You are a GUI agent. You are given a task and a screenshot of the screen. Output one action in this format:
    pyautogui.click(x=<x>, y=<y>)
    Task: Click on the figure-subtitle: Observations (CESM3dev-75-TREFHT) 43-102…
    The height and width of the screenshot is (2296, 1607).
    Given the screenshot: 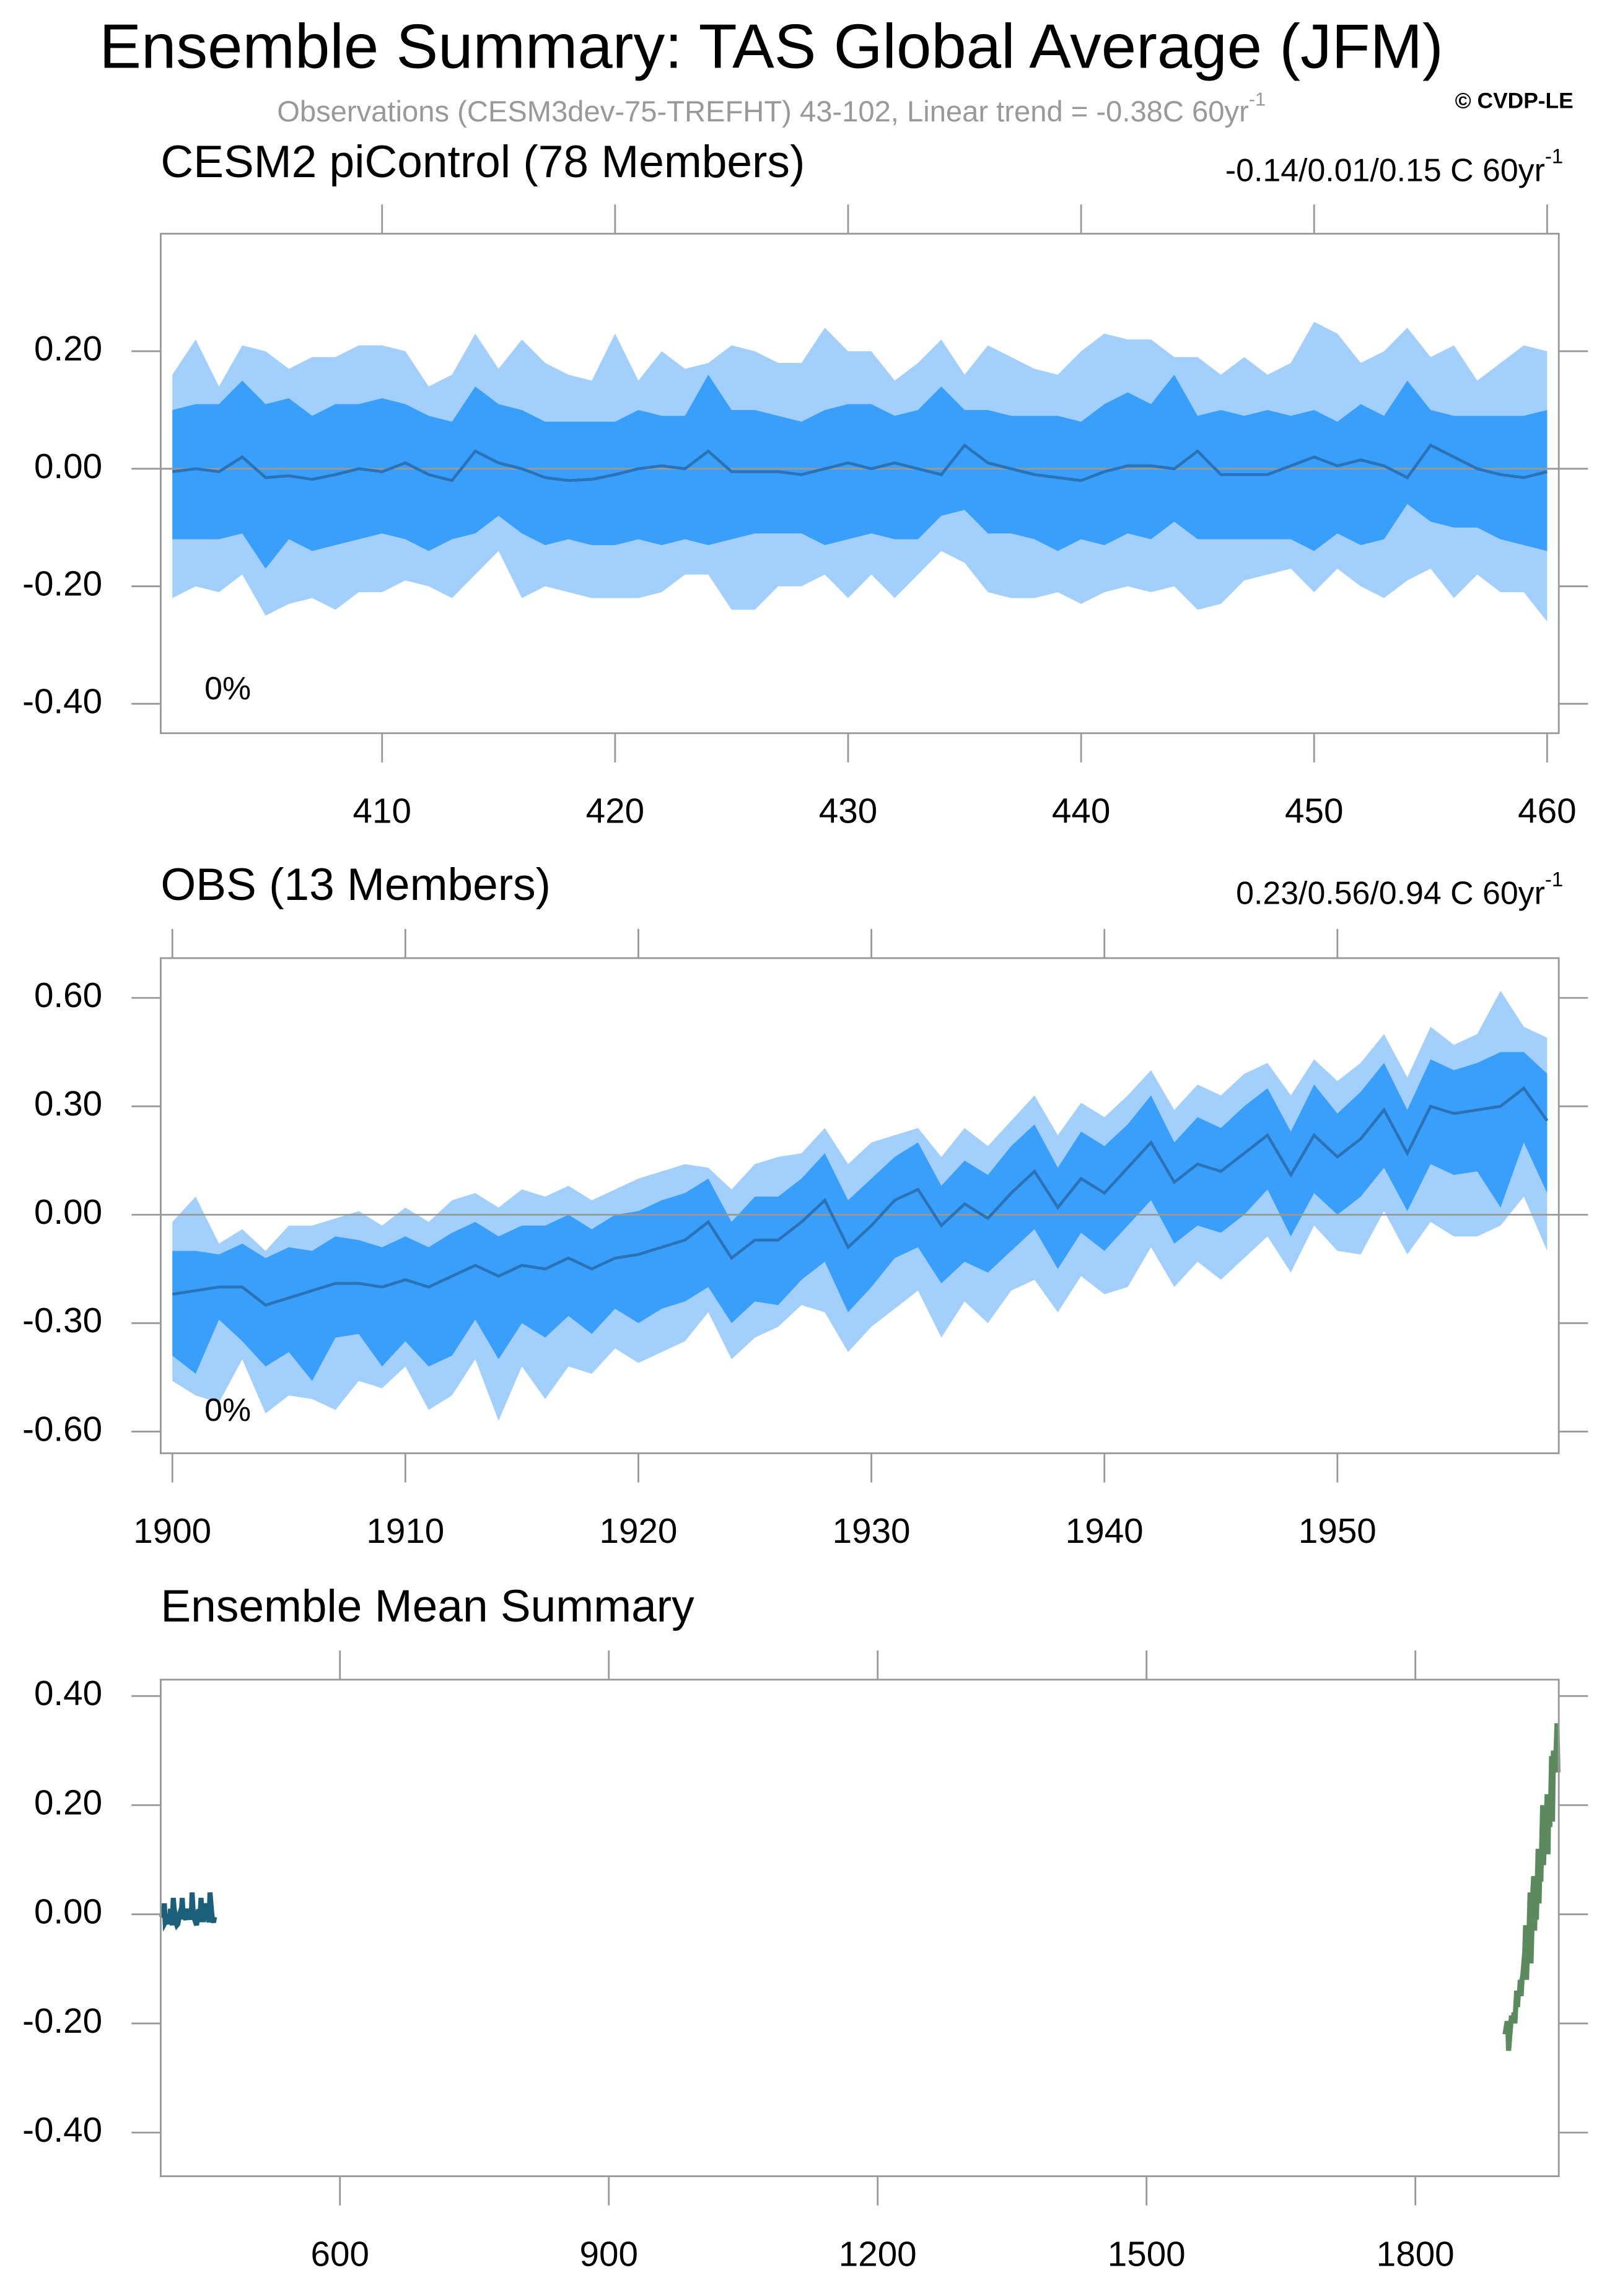 What is the action you would take?
    pyautogui.click(x=771, y=108)
    